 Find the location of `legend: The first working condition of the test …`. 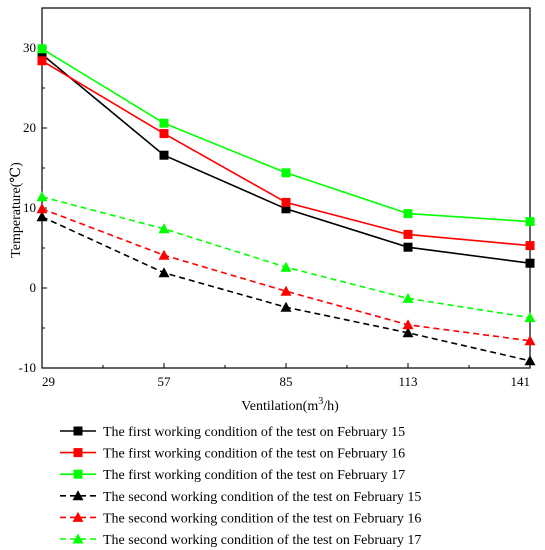

legend: The first working condition of the test … is located at coordinates (240, 486).